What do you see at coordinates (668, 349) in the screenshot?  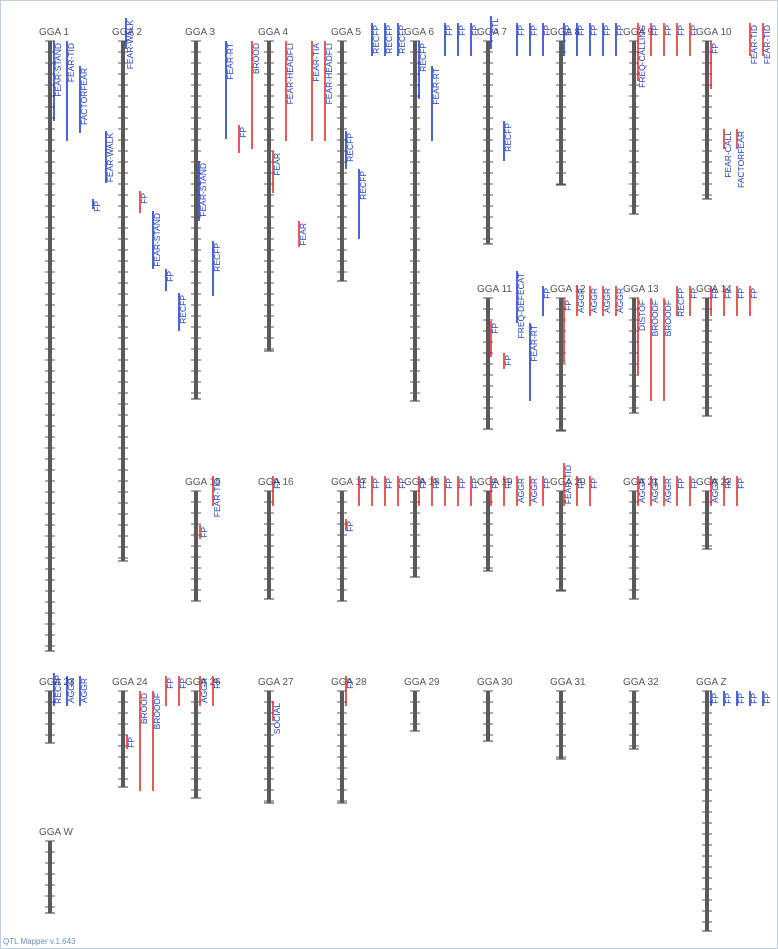 I see `qtl-marker: BROODF` at bounding box center [668, 349].